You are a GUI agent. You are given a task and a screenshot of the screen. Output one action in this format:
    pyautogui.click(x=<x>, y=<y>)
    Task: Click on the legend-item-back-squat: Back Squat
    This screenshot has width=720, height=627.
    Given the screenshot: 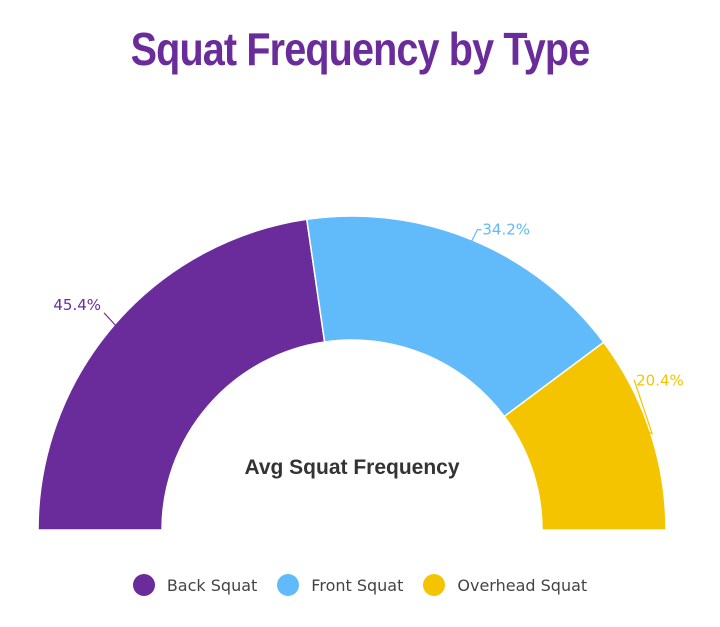 What is the action you would take?
    pyautogui.click(x=195, y=585)
    